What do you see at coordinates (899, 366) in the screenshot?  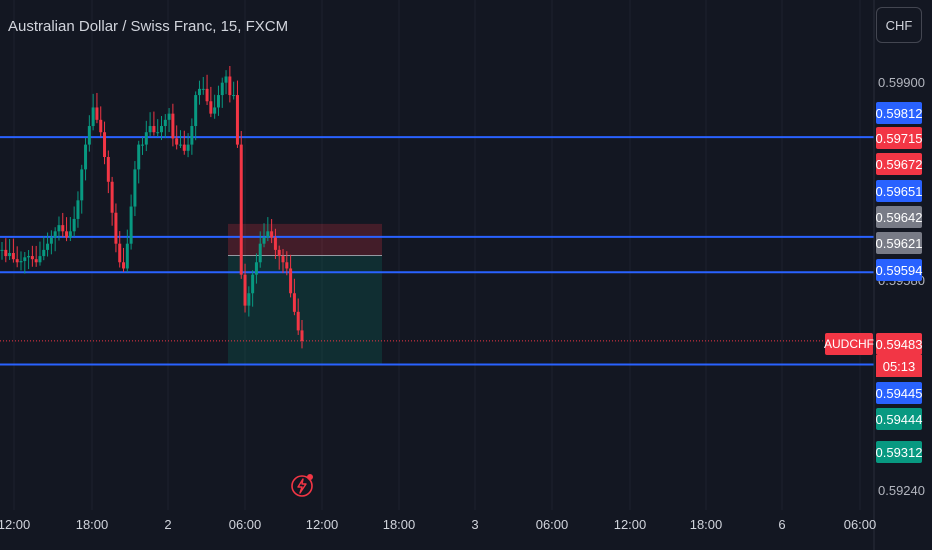 I see `bar-countdown: 05:13` at bounding box center [899, 366].